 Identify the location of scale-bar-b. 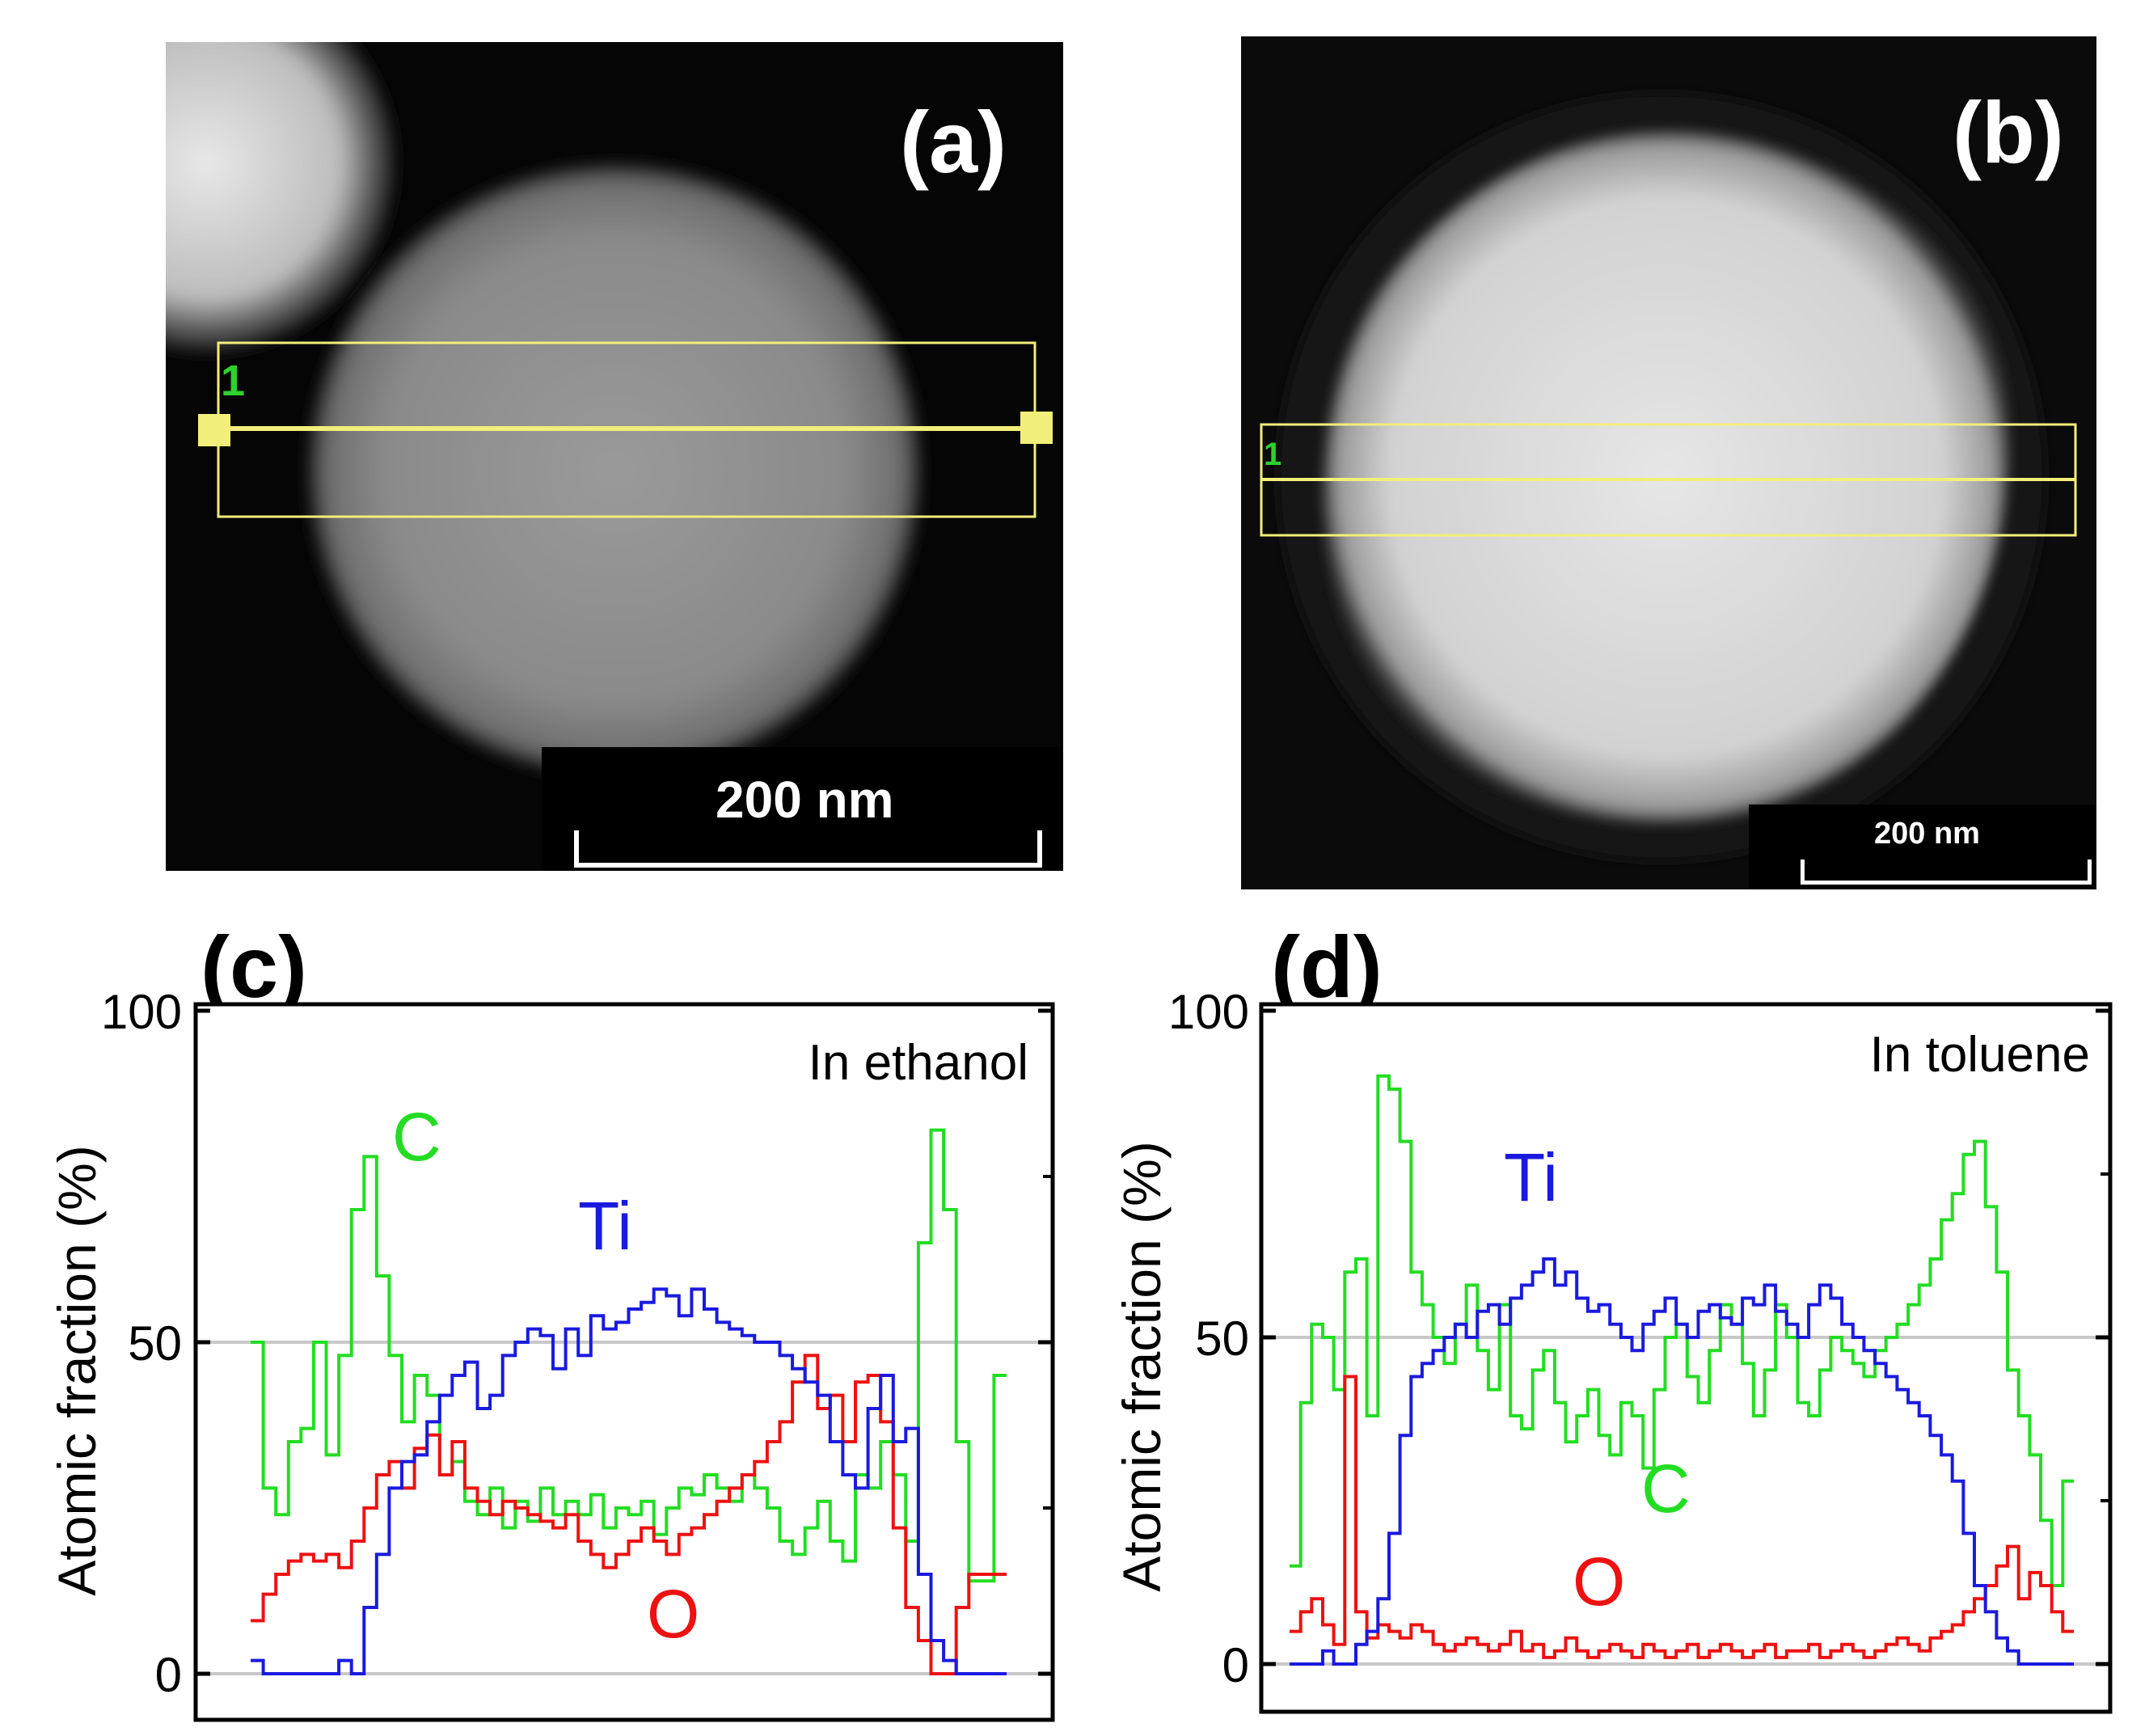
(1946, 872).